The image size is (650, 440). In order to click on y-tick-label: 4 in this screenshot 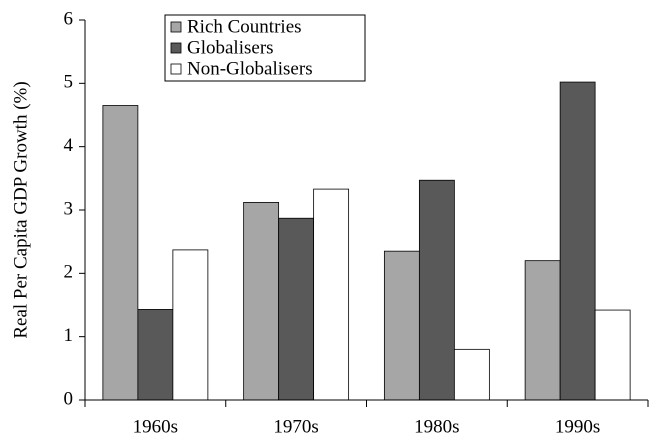, I will do `click(69, 145)`.